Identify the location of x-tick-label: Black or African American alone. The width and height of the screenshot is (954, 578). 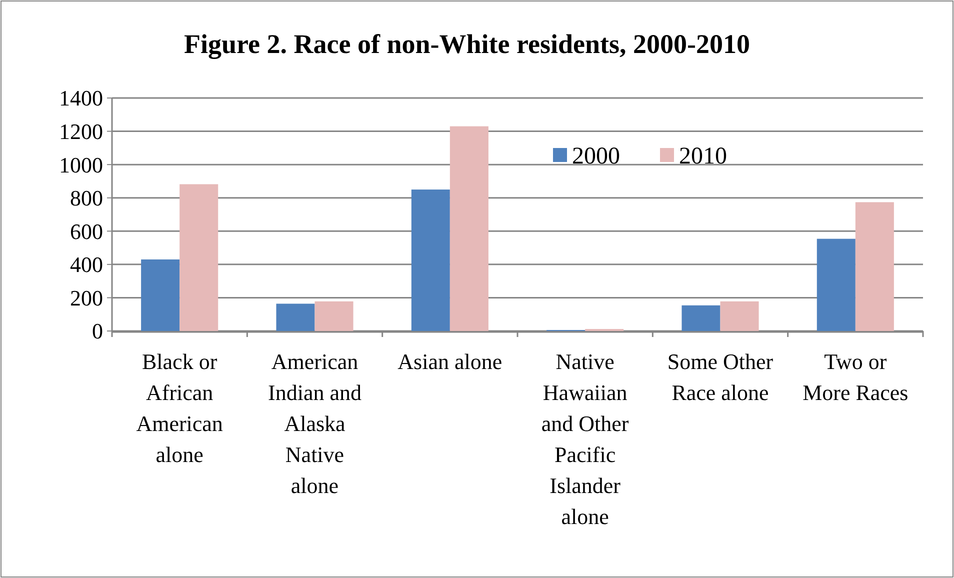
(179, 408).